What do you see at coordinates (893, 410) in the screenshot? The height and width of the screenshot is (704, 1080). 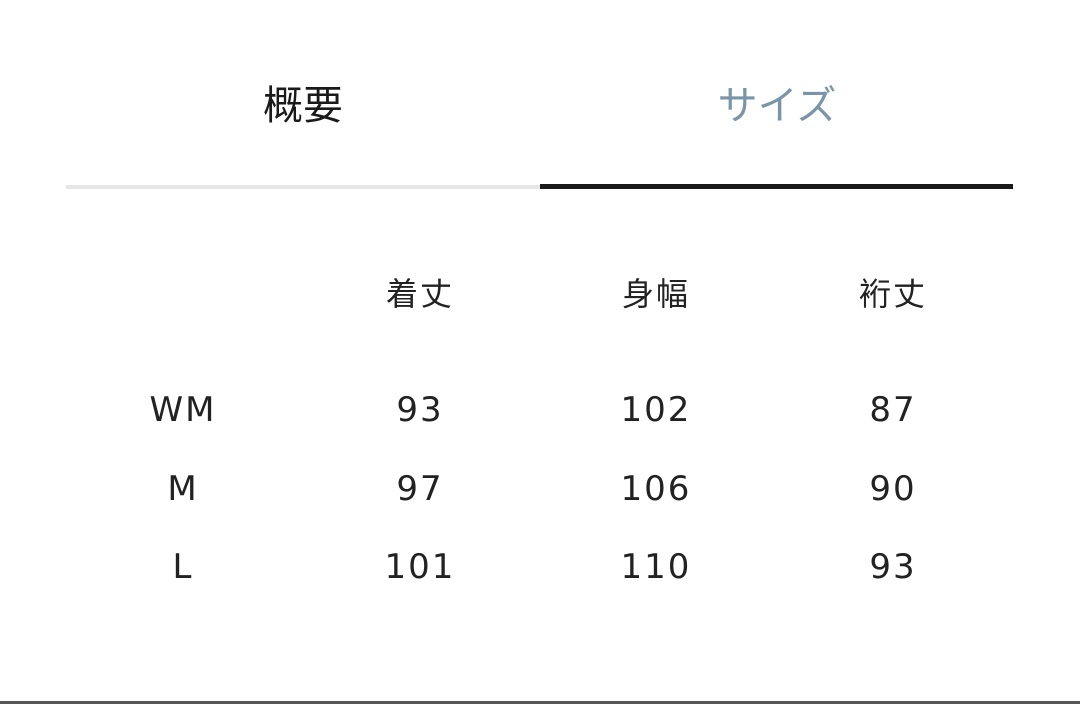 I see `table-cell: 87` at bounding box center [893, 410].